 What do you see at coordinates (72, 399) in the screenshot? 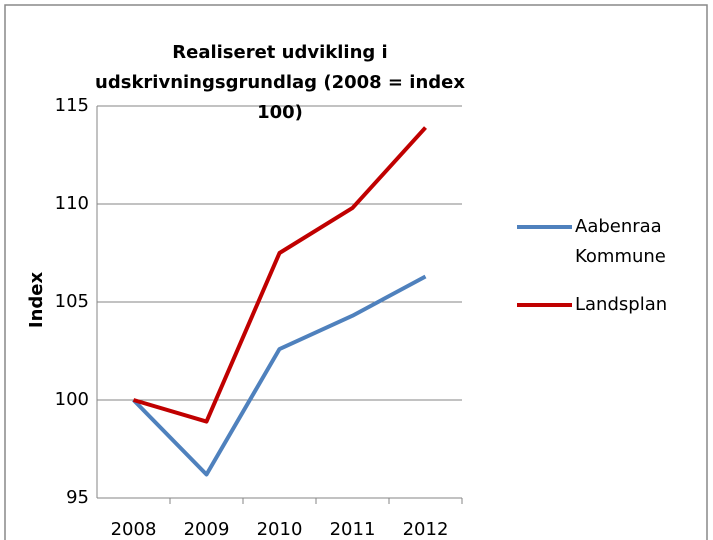
I see `y-tick-label: 100` at bounding box center [72, 399].